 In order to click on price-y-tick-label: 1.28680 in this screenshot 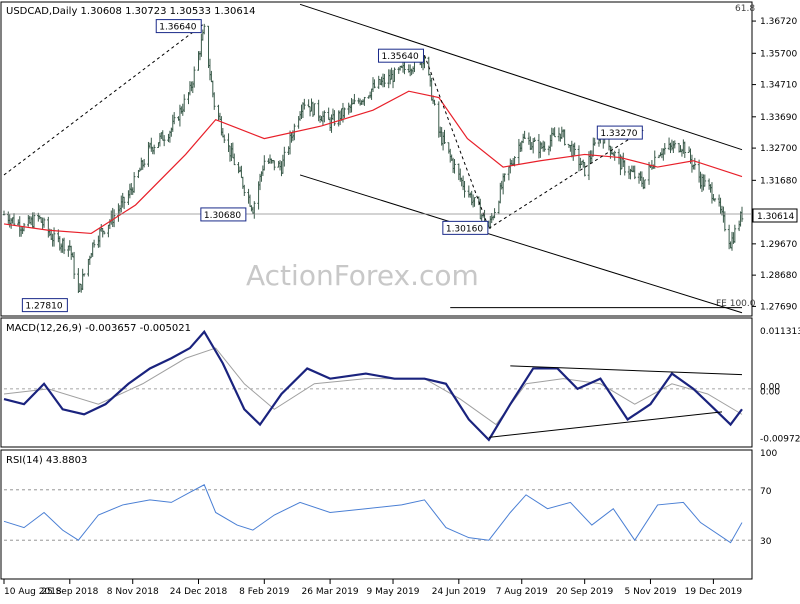, I will do `click(778, 276)`.